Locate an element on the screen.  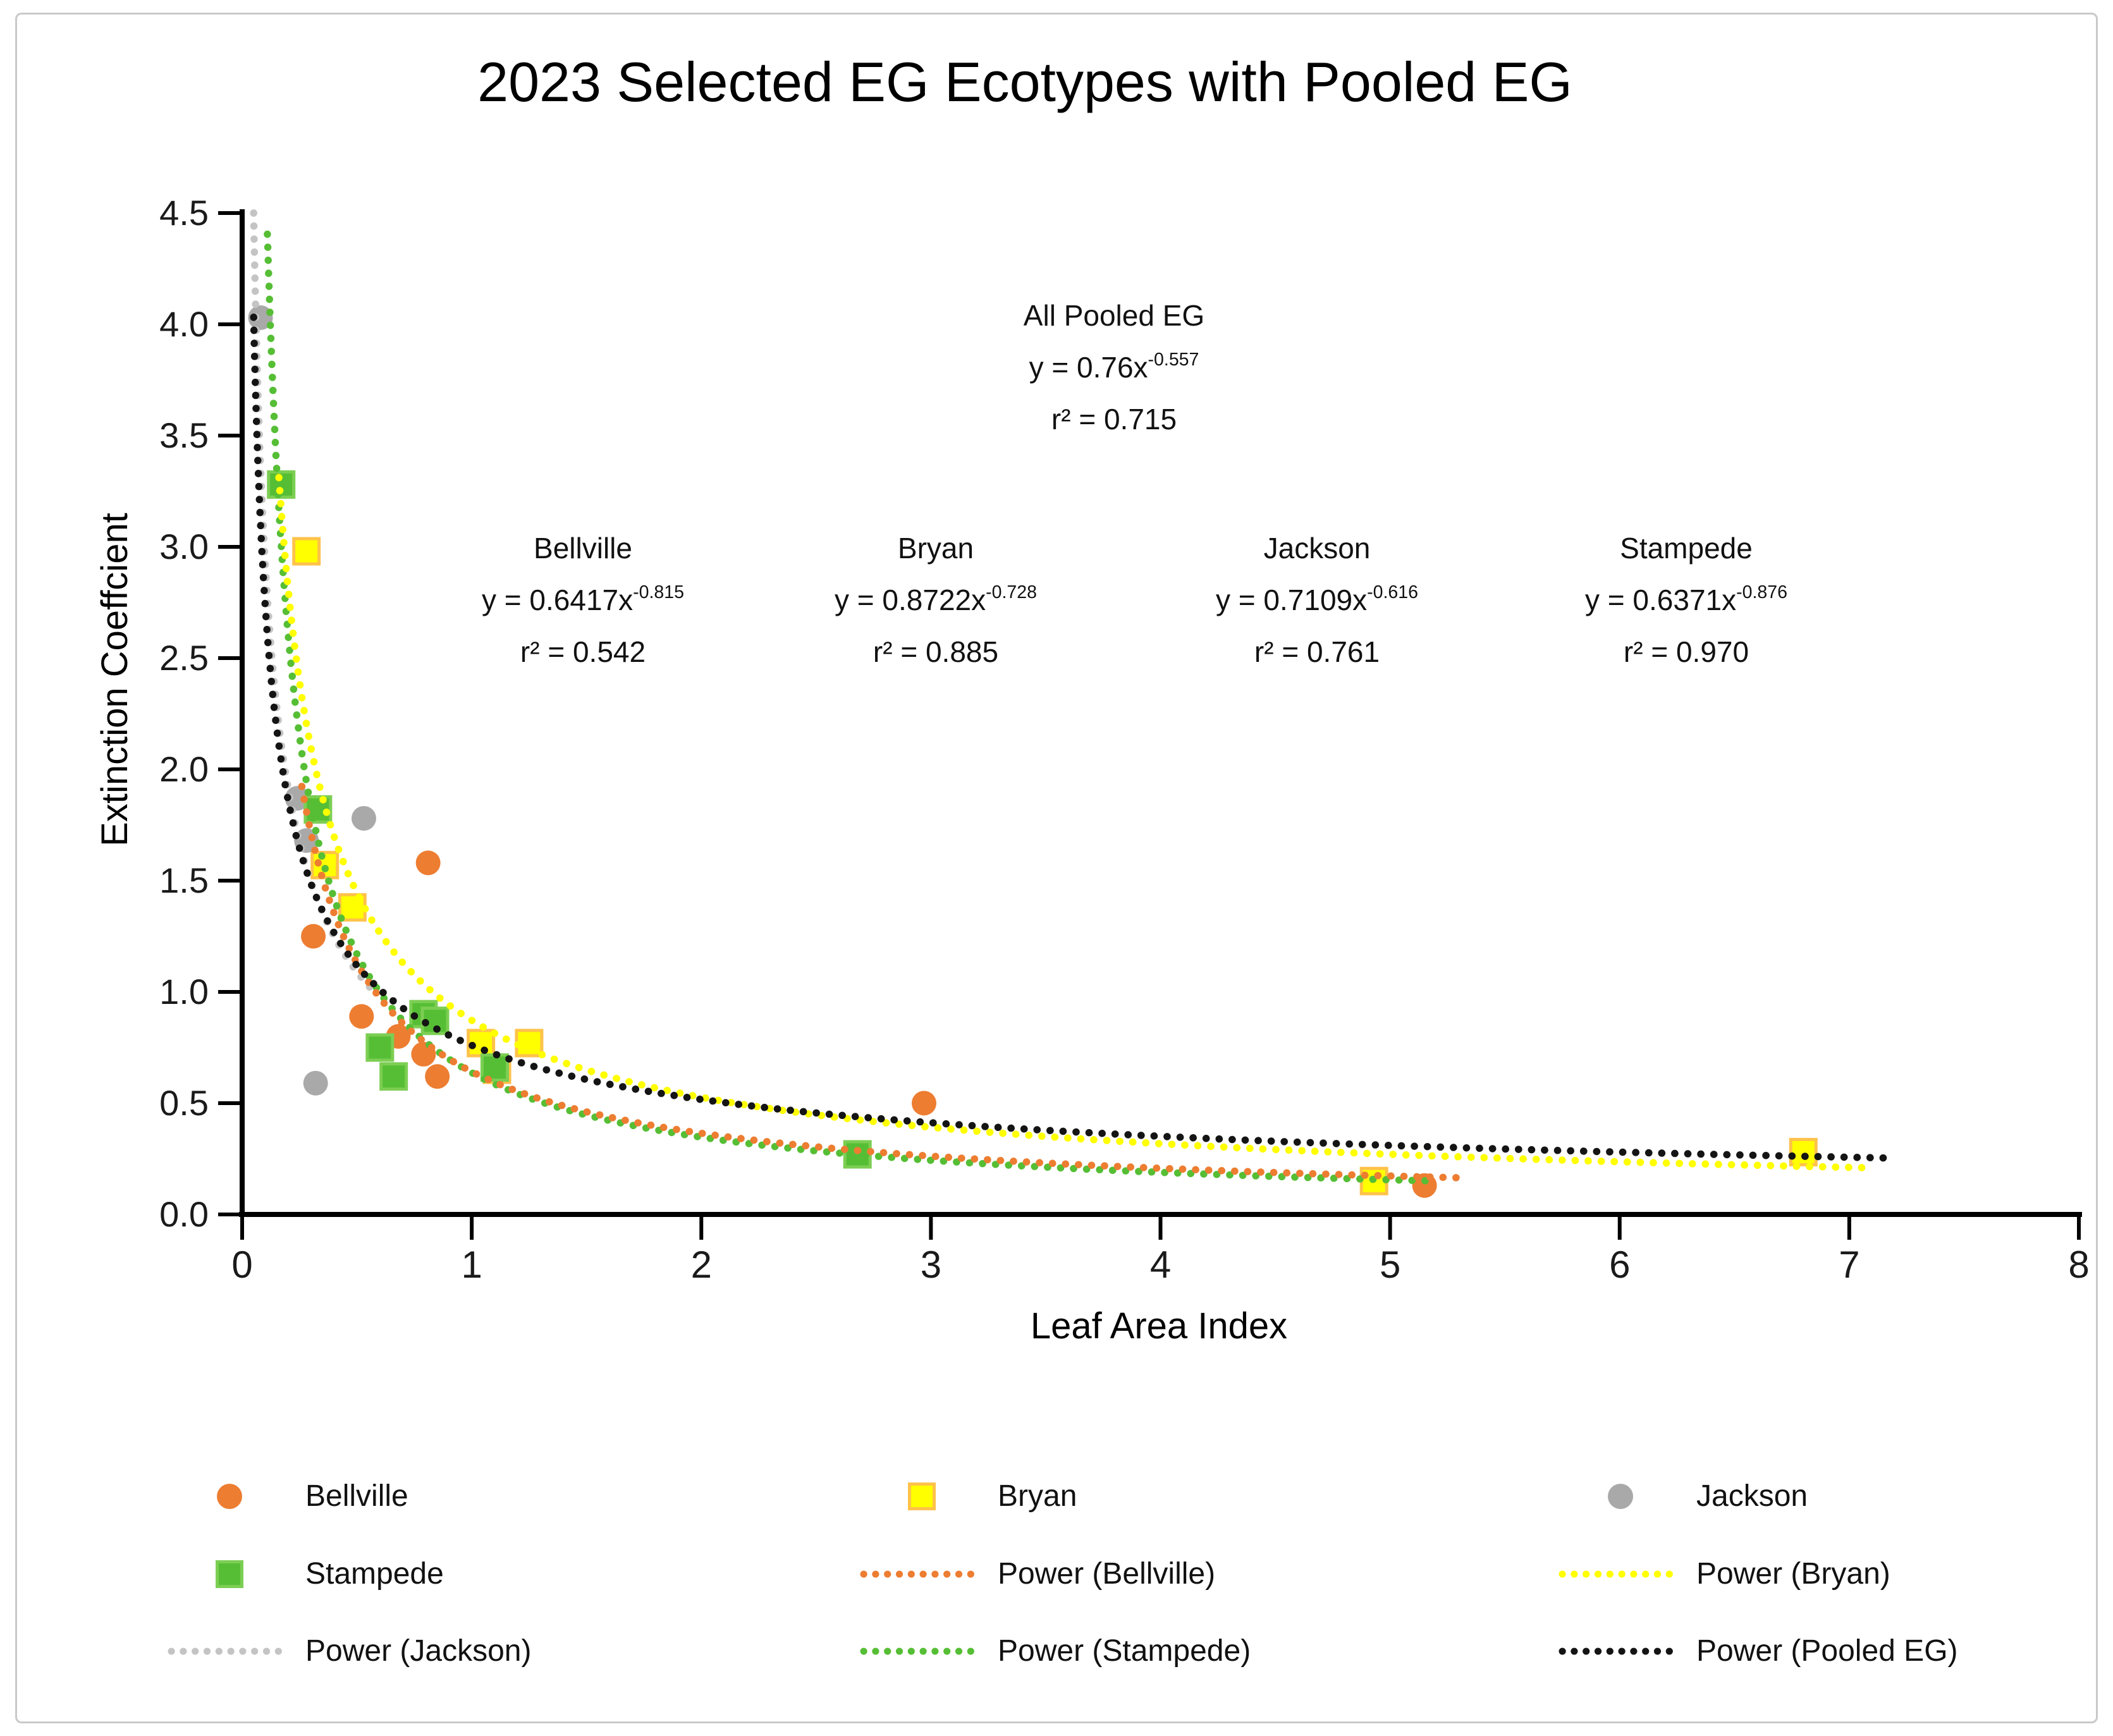
annotation-jackson: Jackson y = 0.7109x-0.616 r² = 0.761 is located at coordinates (1317, 600).